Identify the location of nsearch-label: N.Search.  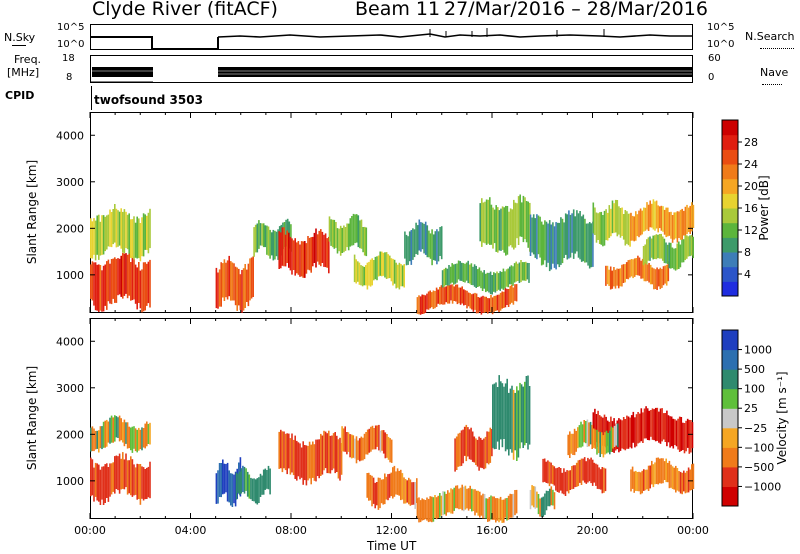
(770, 36).